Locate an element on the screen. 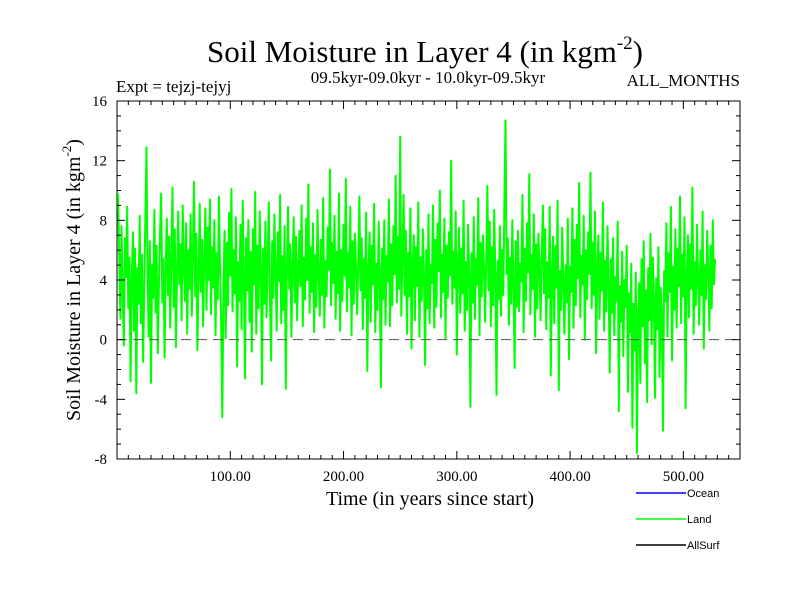 This screenshot has height=600, width=800. legend-label-allsurf: AllSurf is located at coordinates (703, 546).